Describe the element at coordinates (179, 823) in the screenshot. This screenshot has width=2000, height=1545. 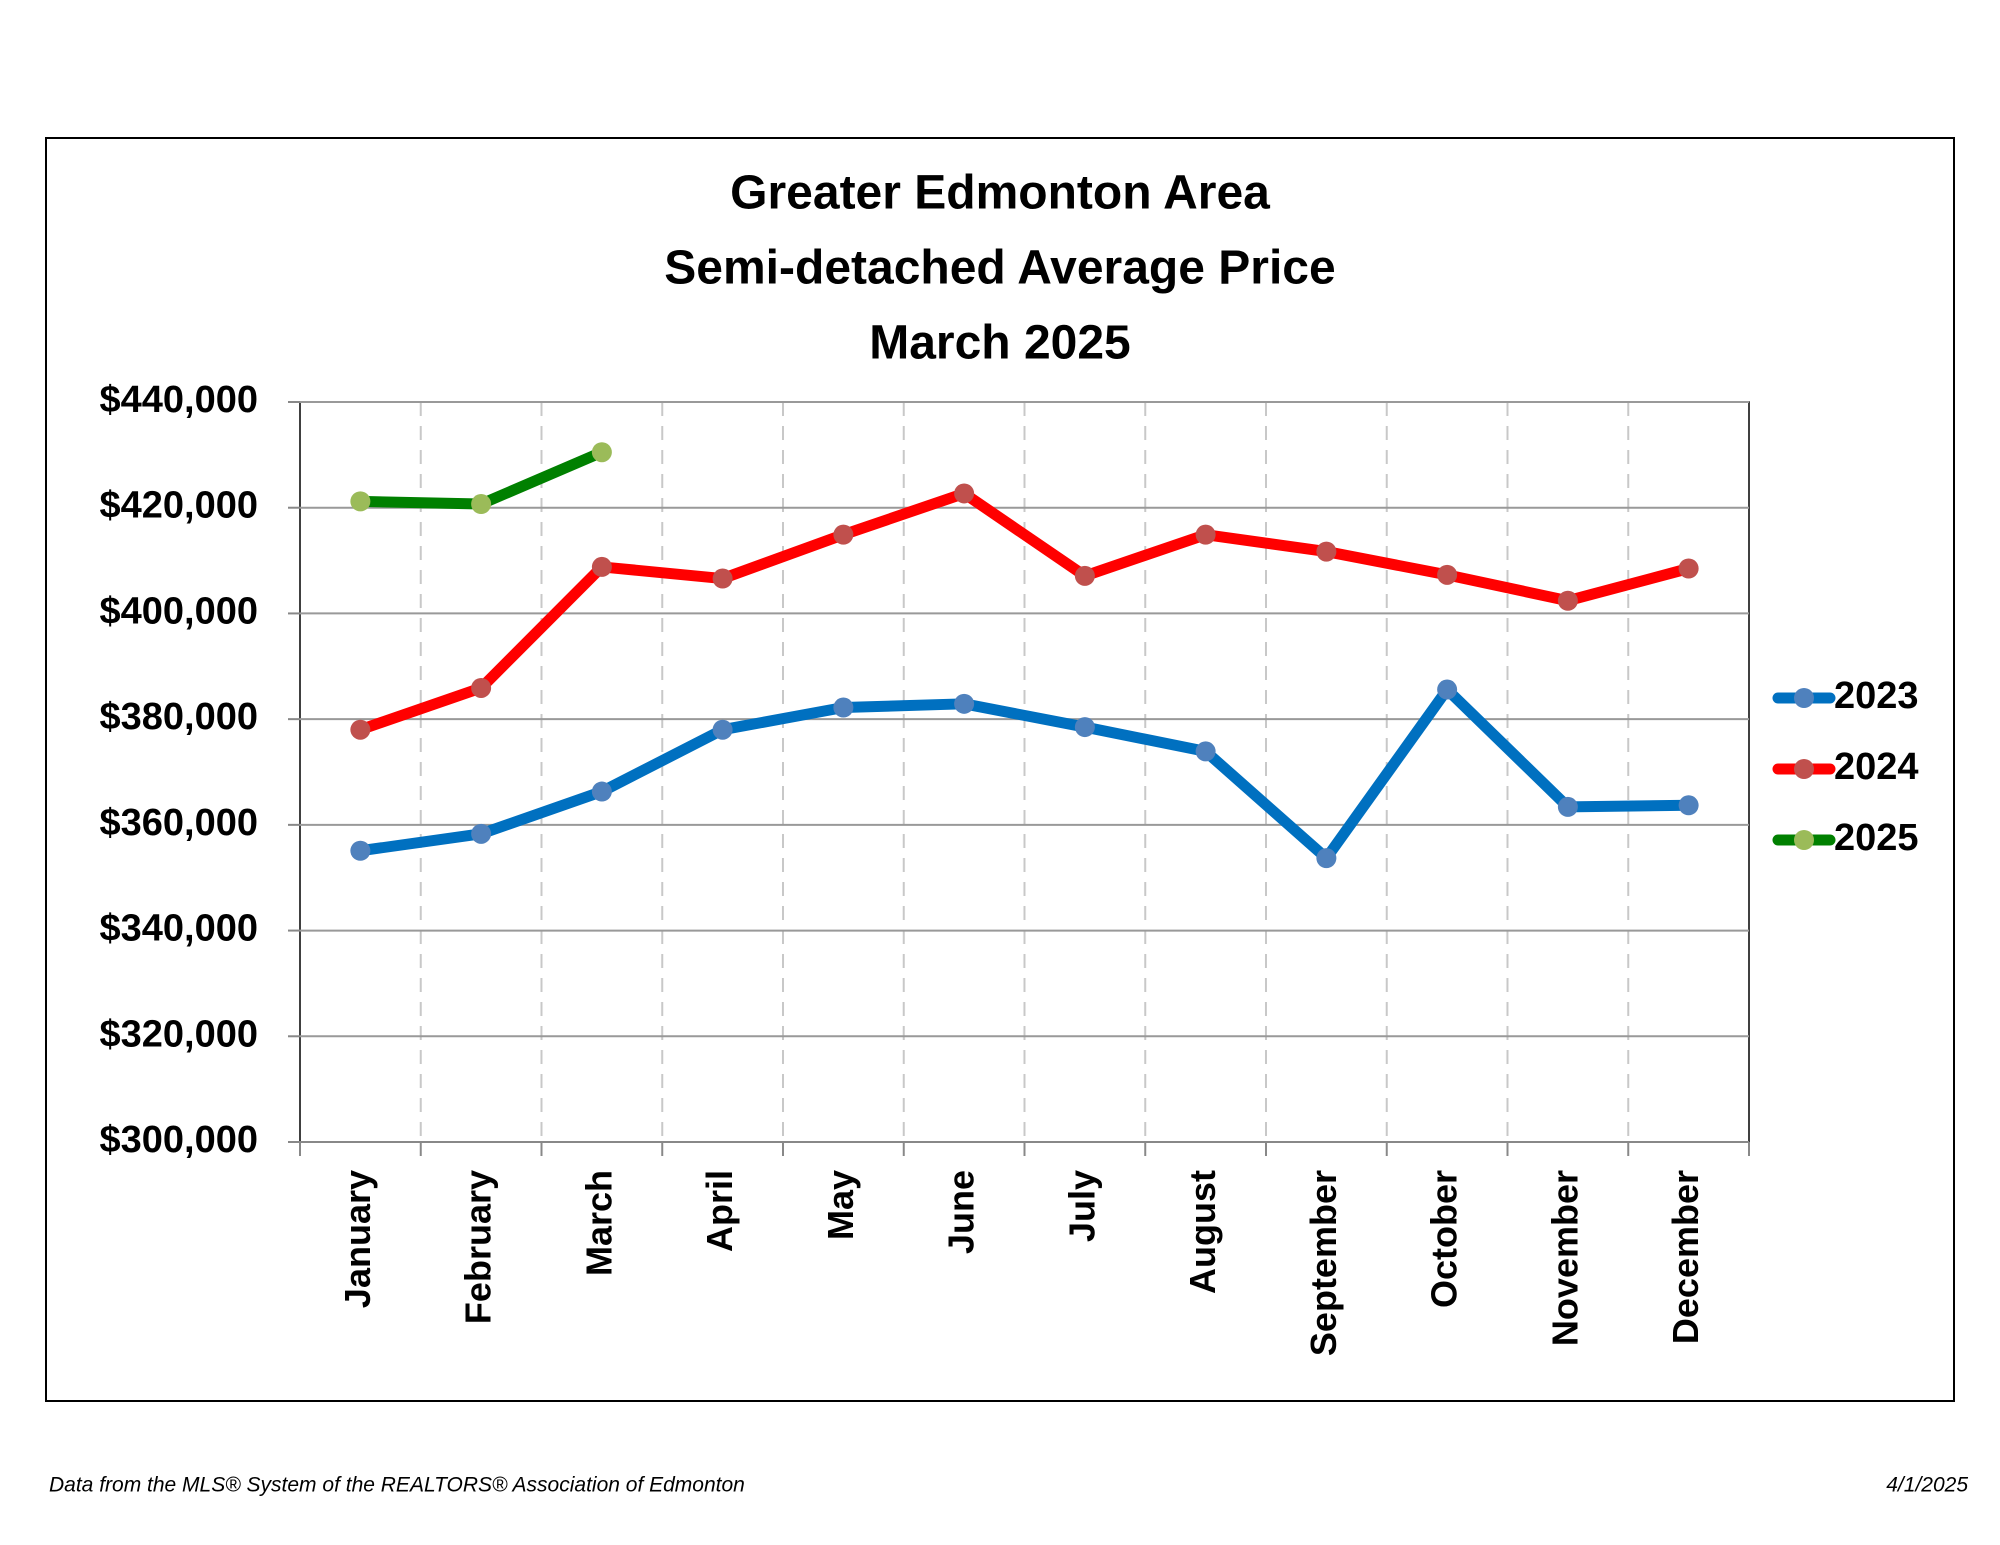
I see `y-tick-label: $360,000` at that location.